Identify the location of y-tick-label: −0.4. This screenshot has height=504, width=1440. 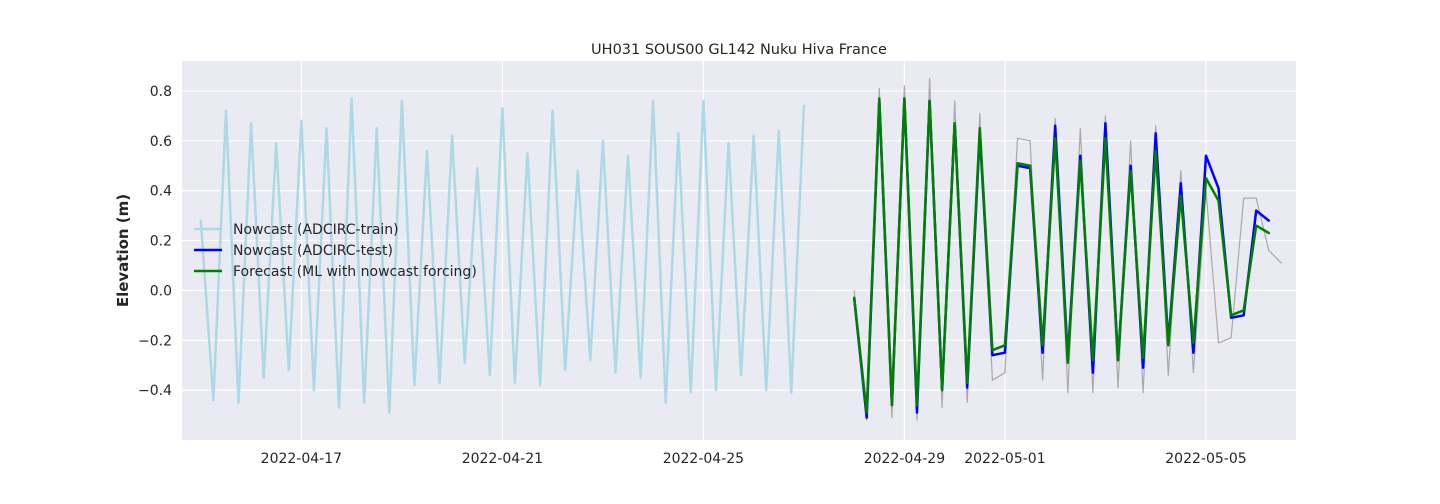
(155, 391).